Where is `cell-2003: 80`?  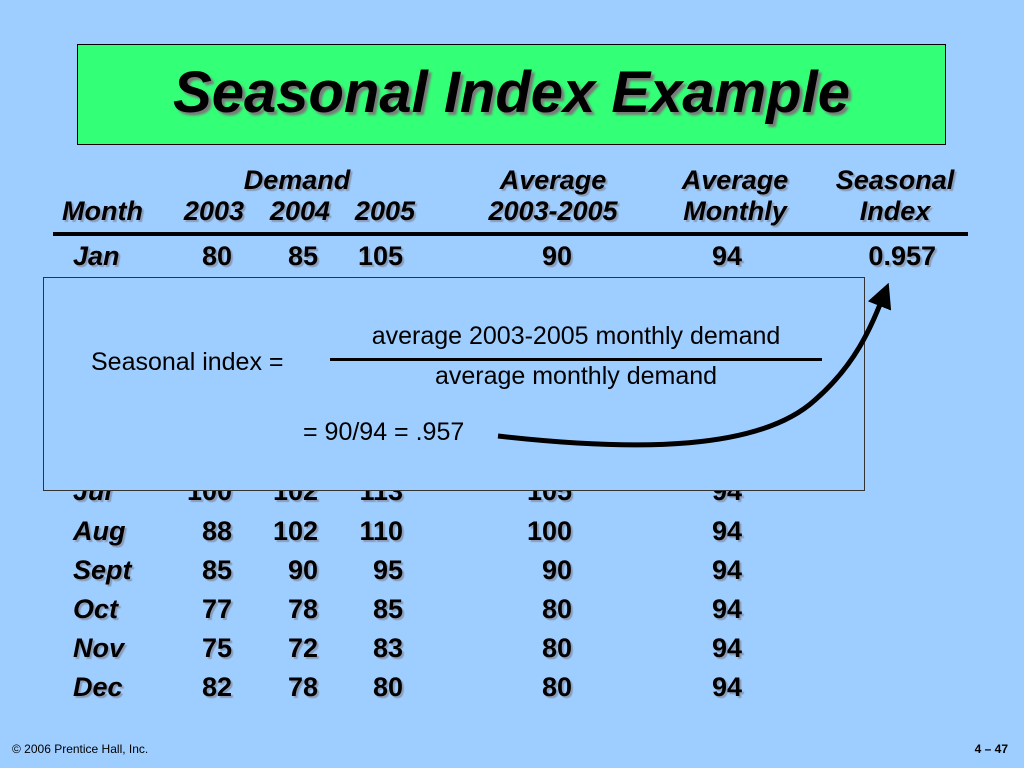
cell-2003: 80 is located at coordinates (216, 256).